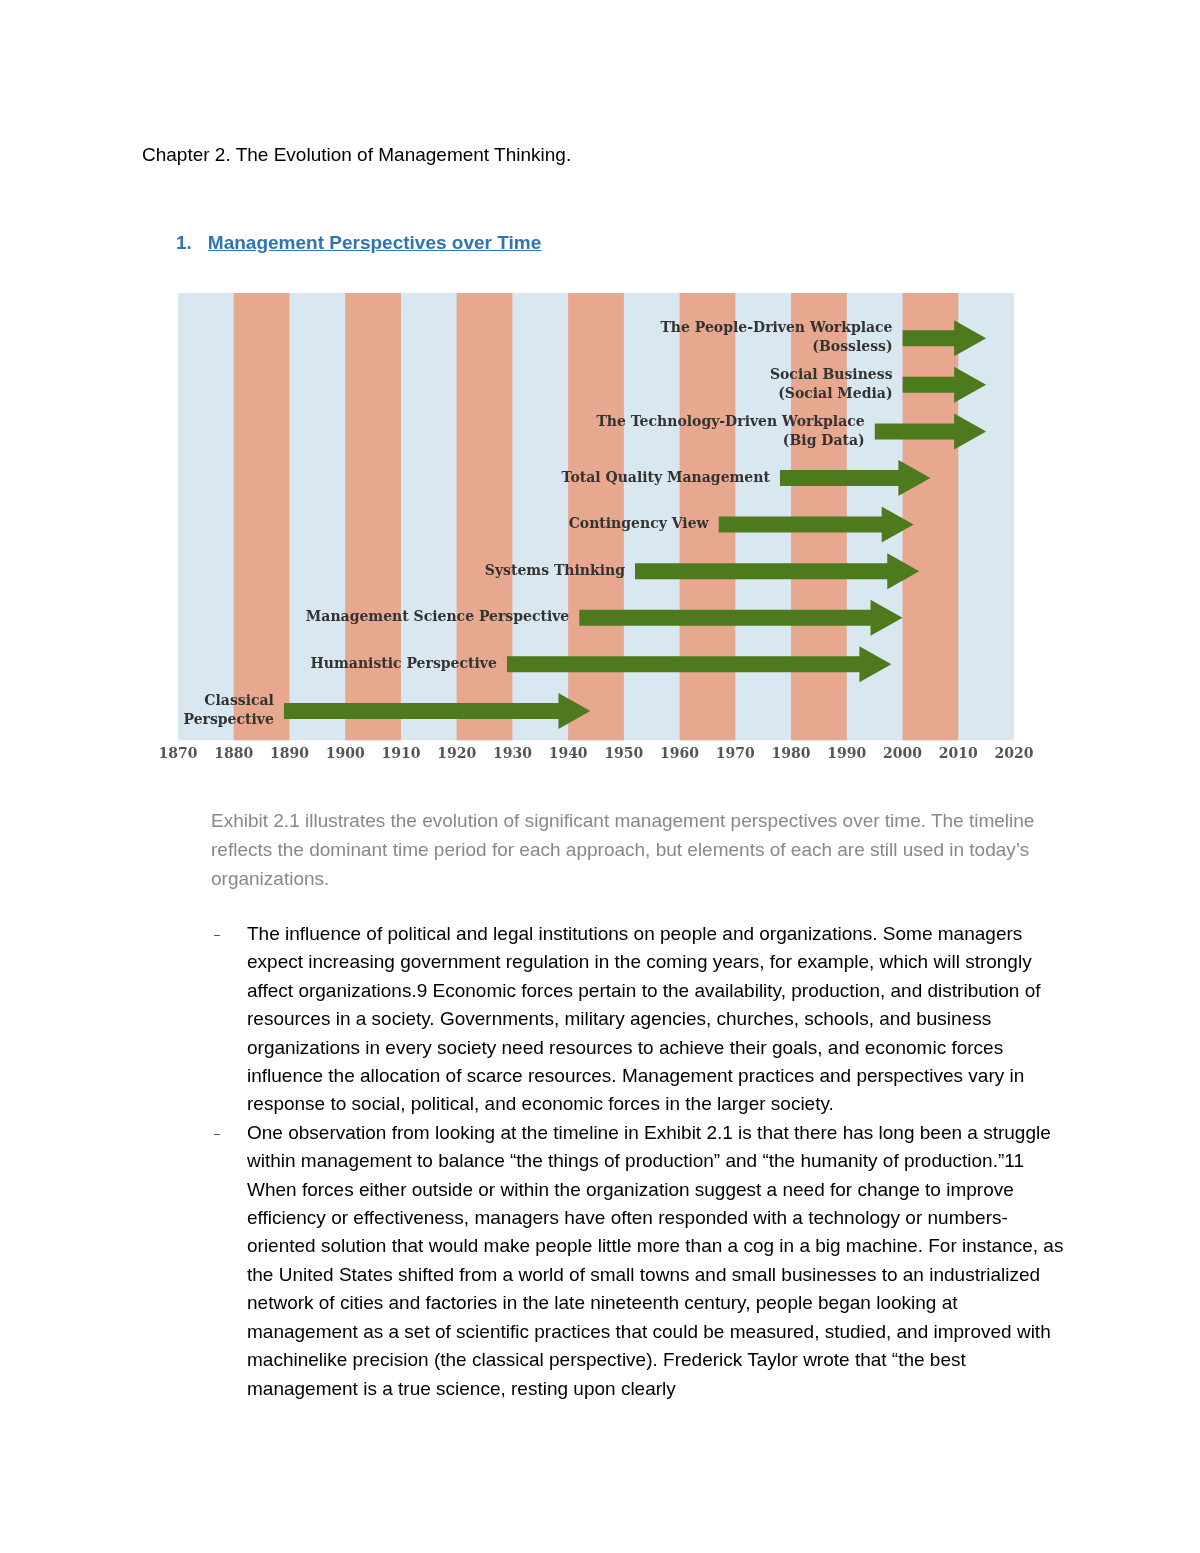 The width and height of the screenshot is (1200, 1553). I want to click on y-tick-label: Contingency View, so click(639, 523).